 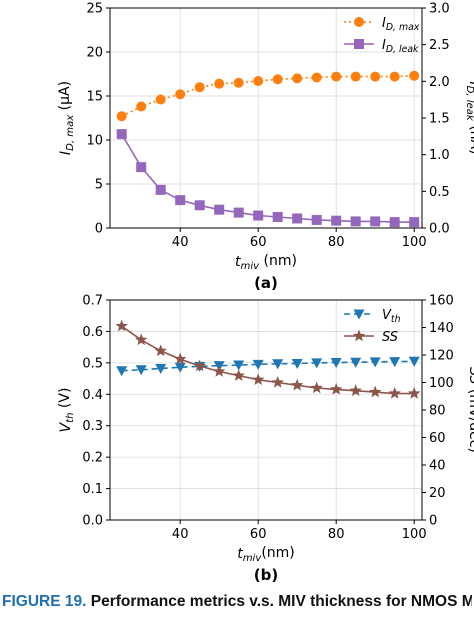 What do you see at coordinates (92, 426) in the screenshot?
I see `panel-b-left-tick-label: 0.3` at bounding box center [92, 426].